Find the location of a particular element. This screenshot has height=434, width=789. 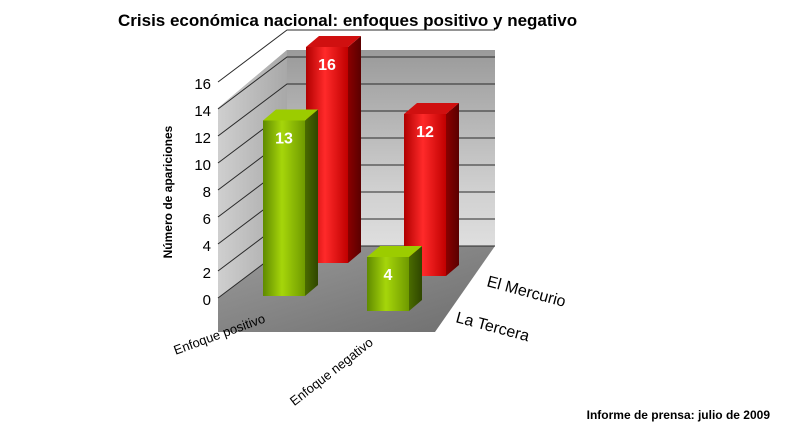

y-tick-labels: 0 2 4 6 8 10 12 14 16 is located at coordinates (202, 192).